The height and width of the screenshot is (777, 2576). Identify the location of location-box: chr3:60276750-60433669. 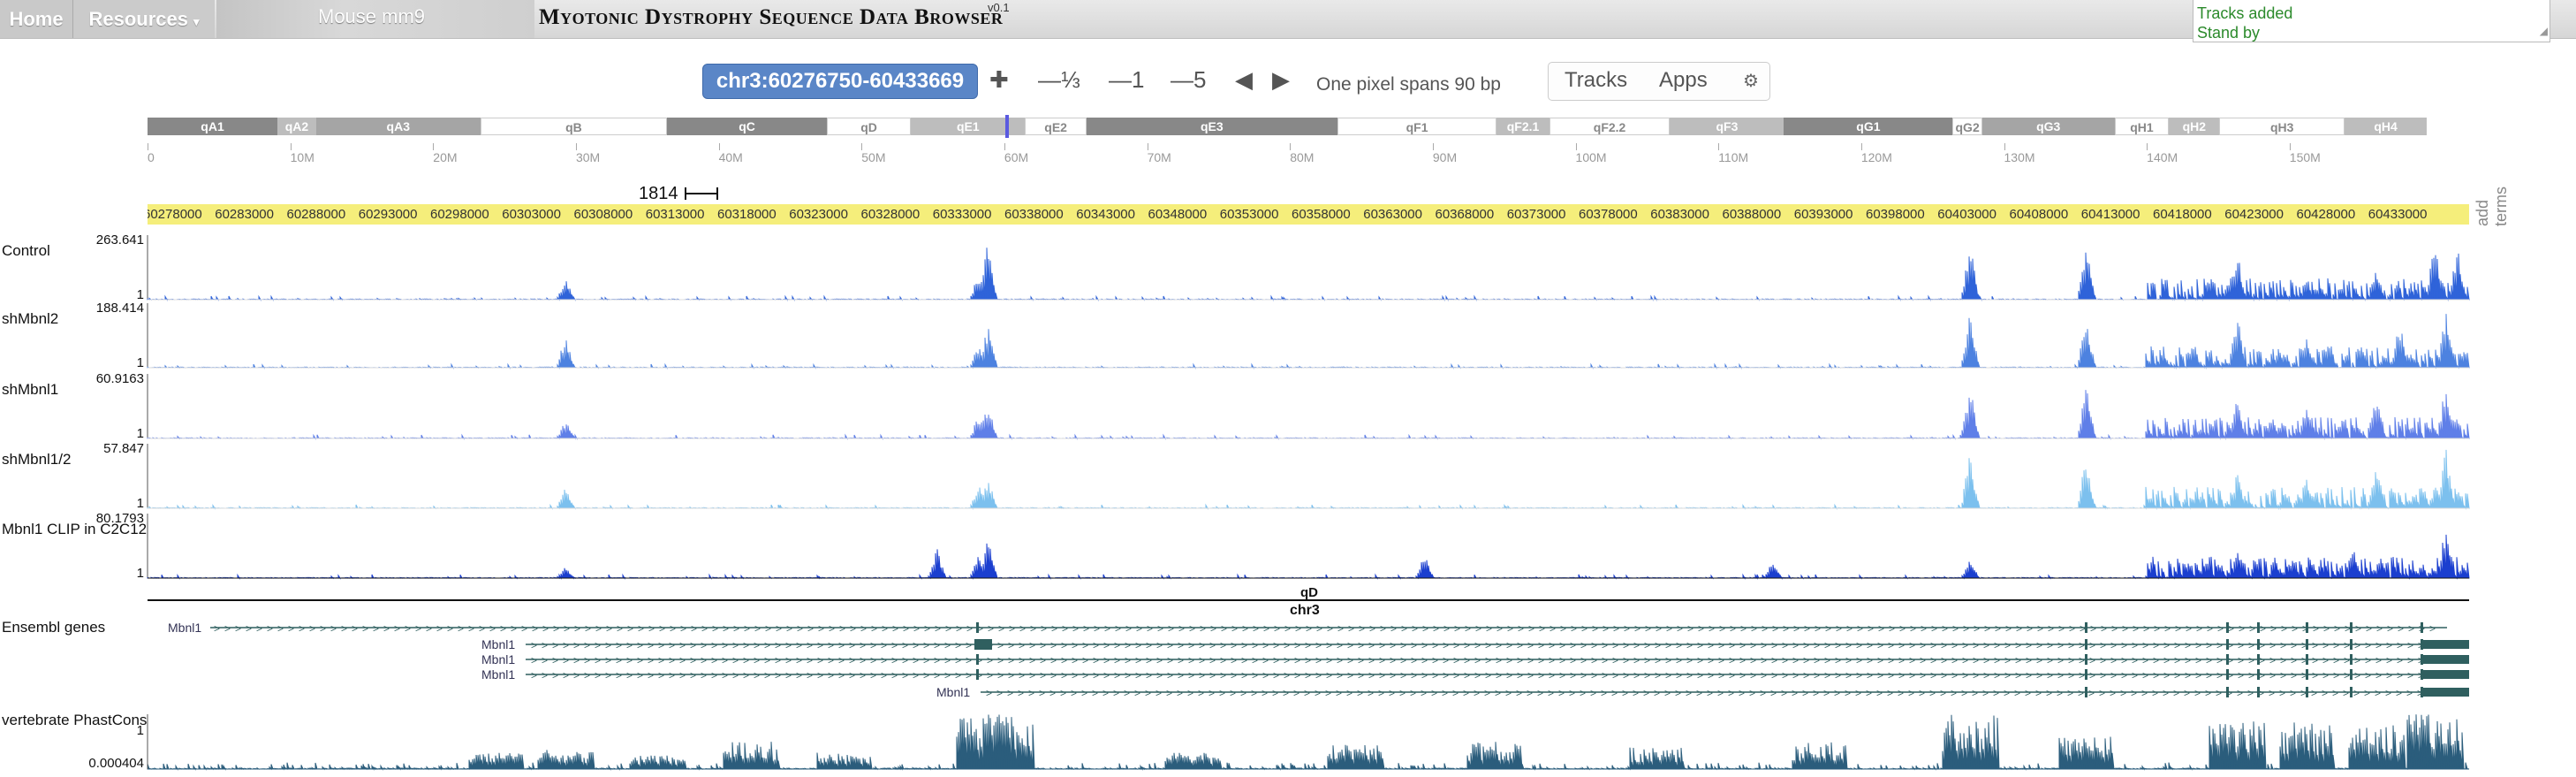
(840, 81).